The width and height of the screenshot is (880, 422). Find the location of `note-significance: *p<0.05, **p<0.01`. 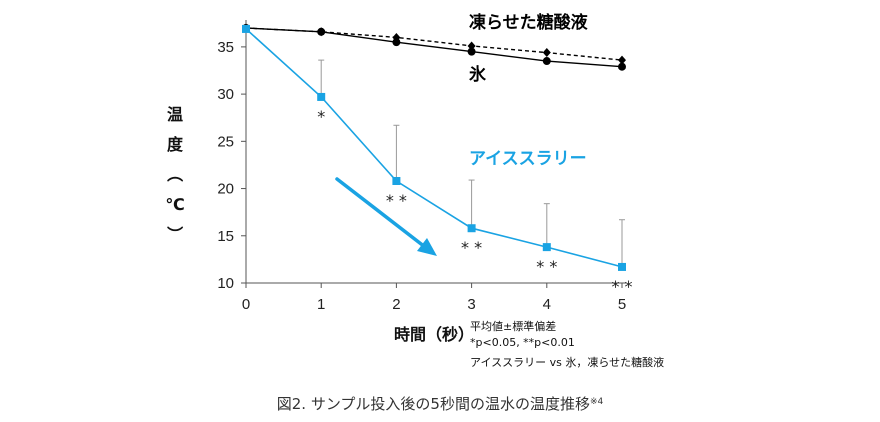

note-significance: *p<0.05, **p<0.01 is located at coordinates (522, 342).